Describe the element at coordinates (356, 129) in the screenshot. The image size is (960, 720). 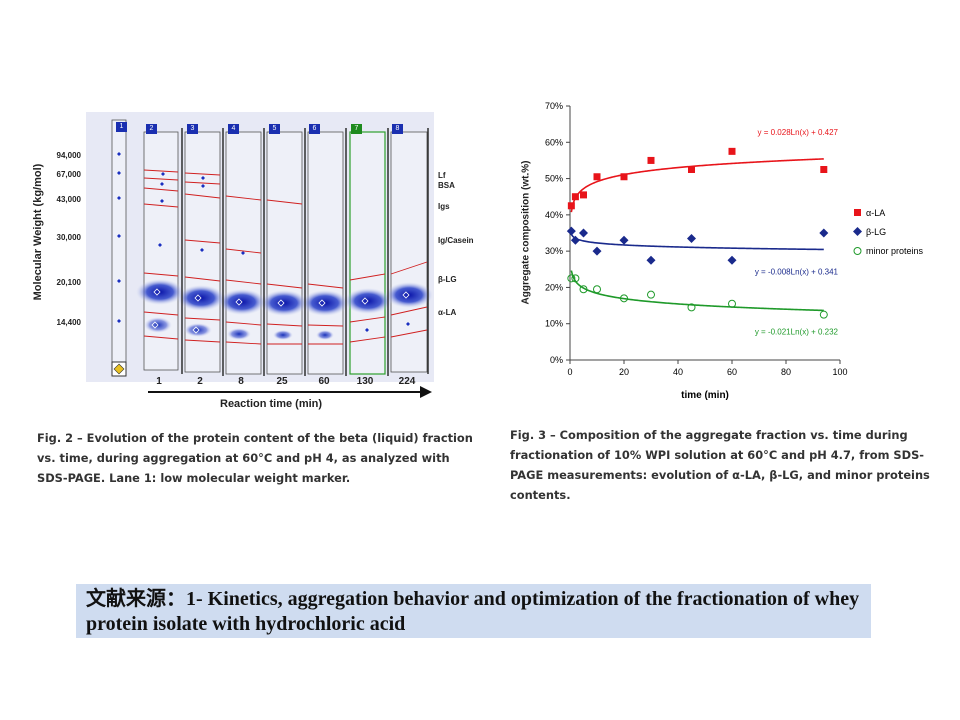
I see `lane-number-highlighted: 7` at that location.